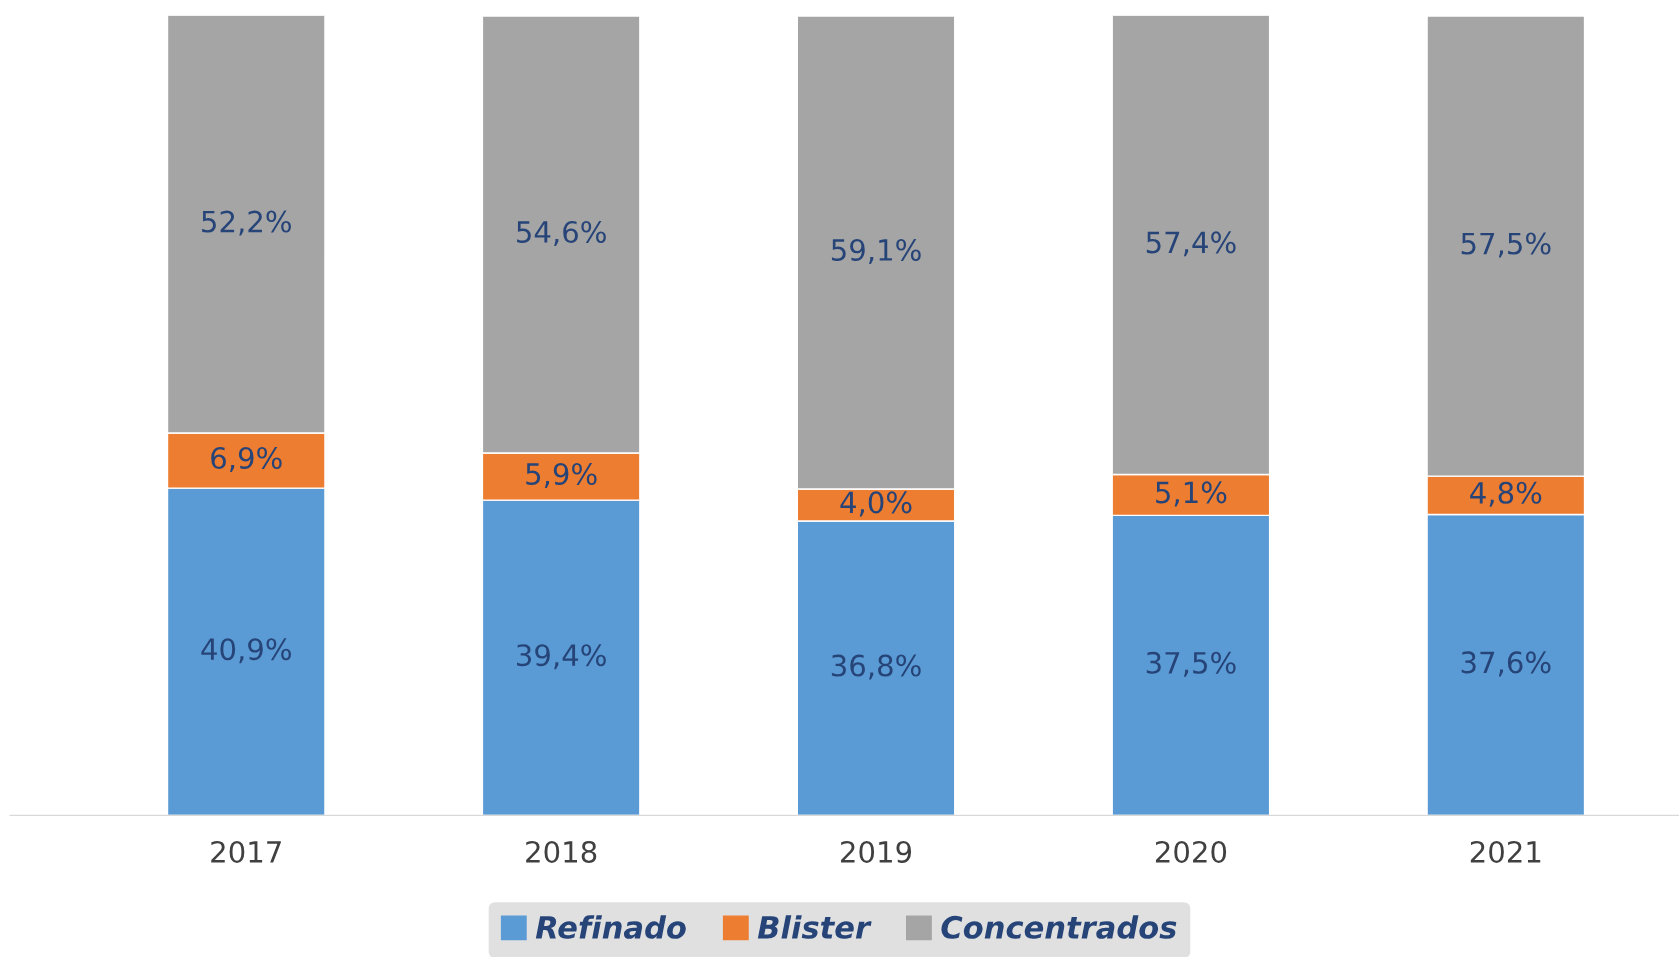 Image resolution: width=1679 pixels, height=957 pixels. I want to click on data-label: 52,2%, so click(246, 223).